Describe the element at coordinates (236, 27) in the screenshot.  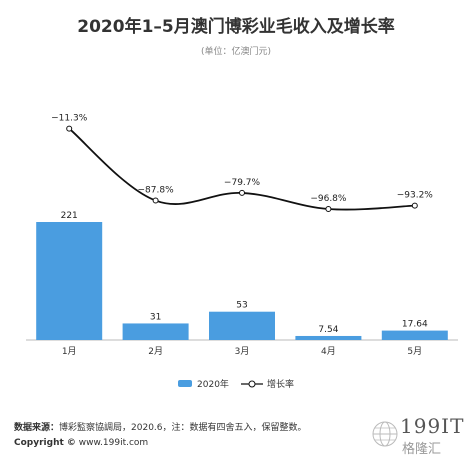
I see `chart-title: 2020年1–5月澳门博彩业毛收入及增长率` at that location.